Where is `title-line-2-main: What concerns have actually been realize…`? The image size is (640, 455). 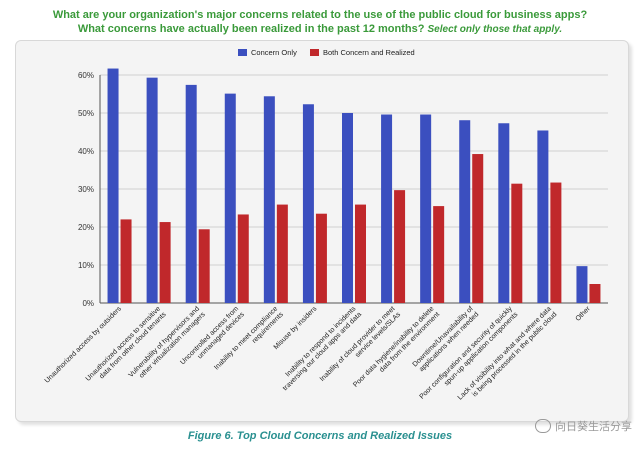
title-line-2-main: What concerns have actually been realize… is located at coordinates (251, 29).